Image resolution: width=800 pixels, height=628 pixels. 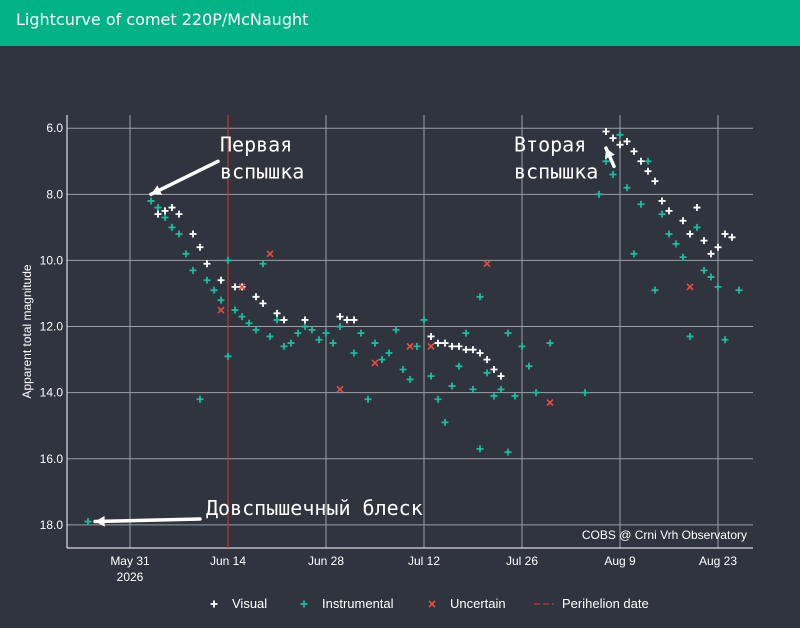 What do you see at coordinates (424, 561) in the screenshot?
I see `x-tick-label: Jul 12` at bounding box center [424, 561].